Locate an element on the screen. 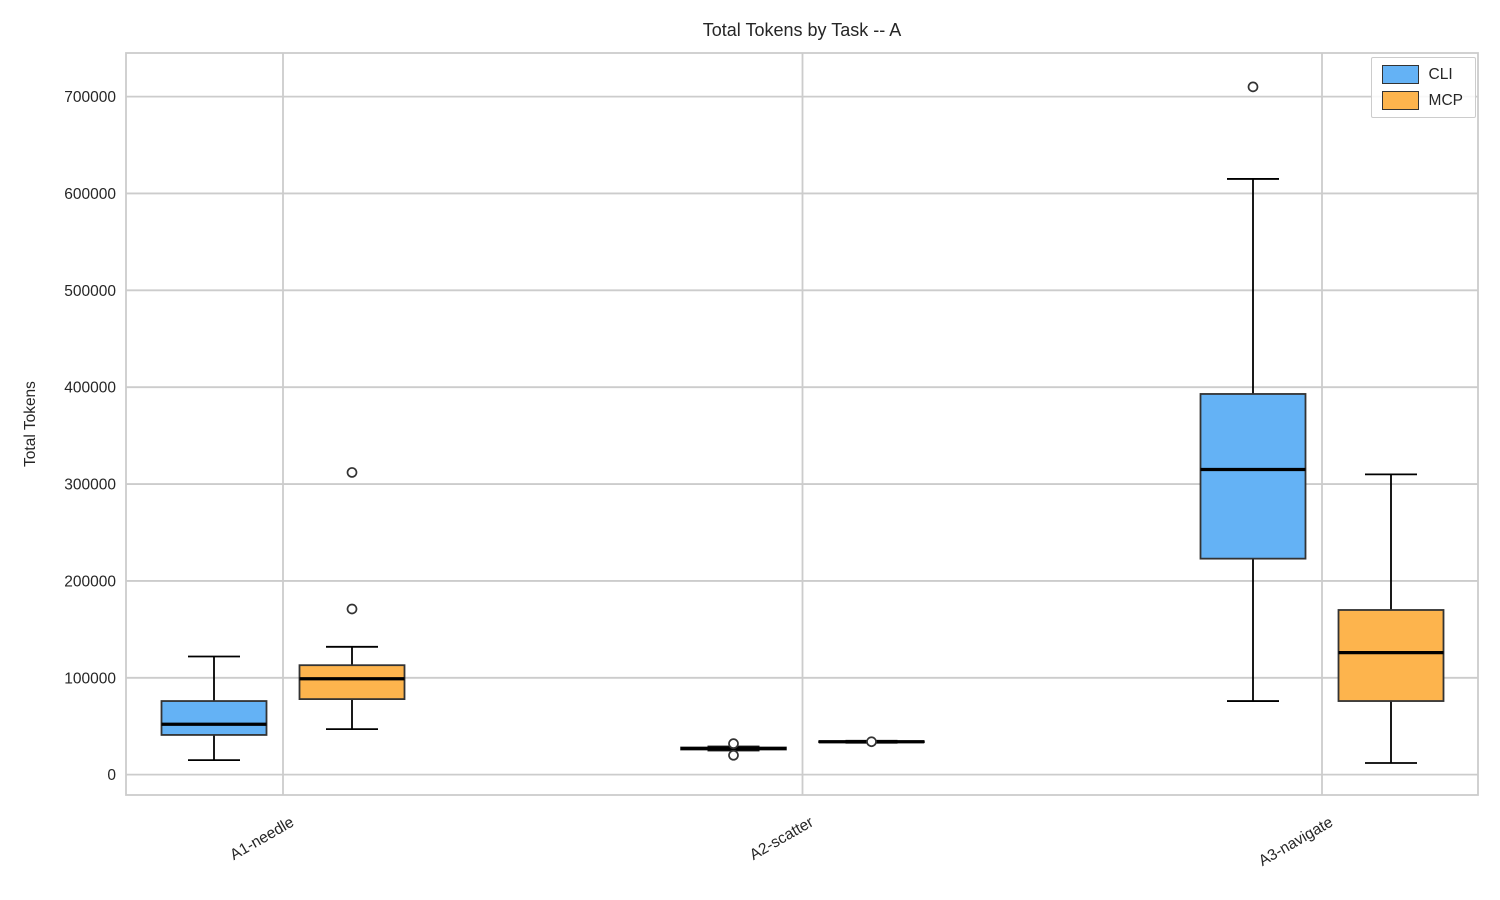 Image resolution: width=1500 pixels, height=900 pixels. cli-color-swatch is located at coordinates (1400, 74).